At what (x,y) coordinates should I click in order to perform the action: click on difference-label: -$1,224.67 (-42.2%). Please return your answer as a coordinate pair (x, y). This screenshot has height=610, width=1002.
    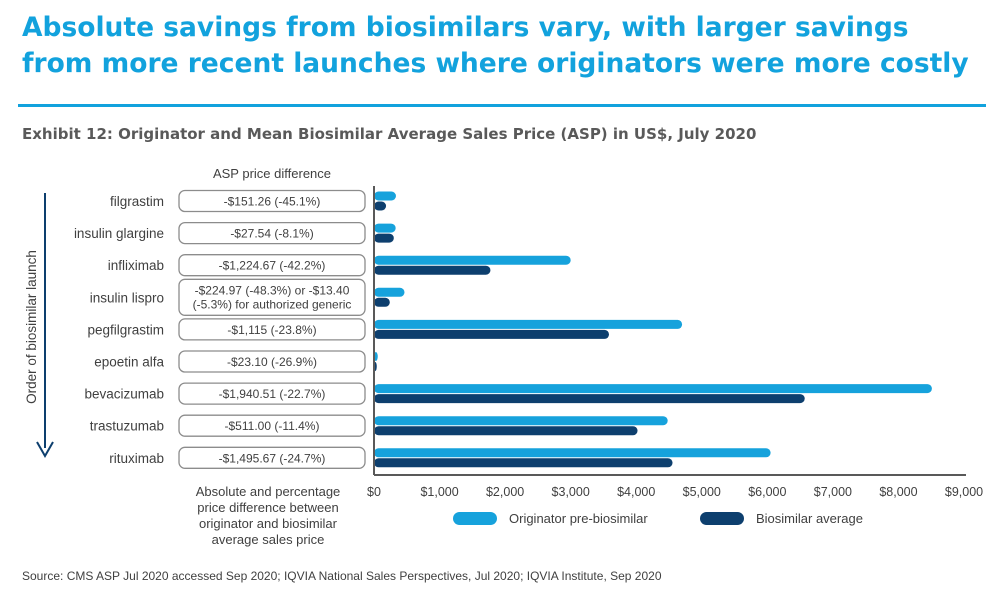
    Looking at the image, I should click on (272, 266).